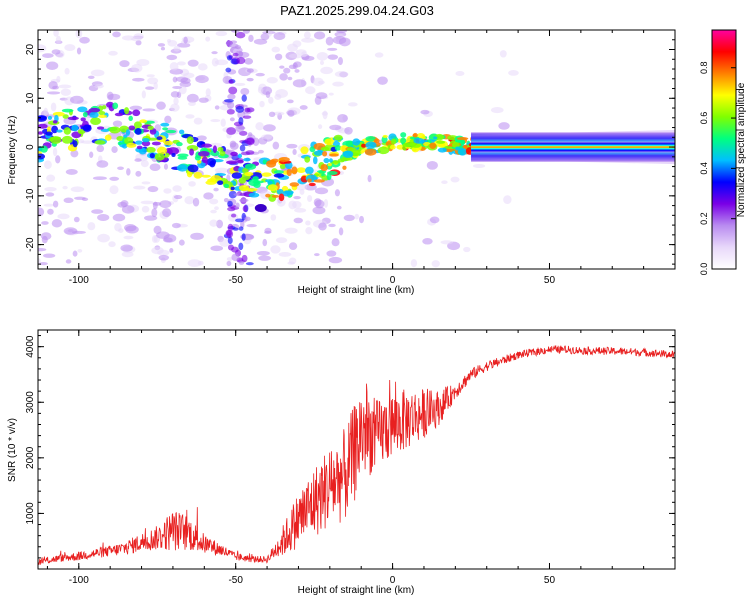  What do you see at coordinates (573, 147) in the screenshot?
I see `spectrogram-ridge-core` at bounding box center [573, 147].